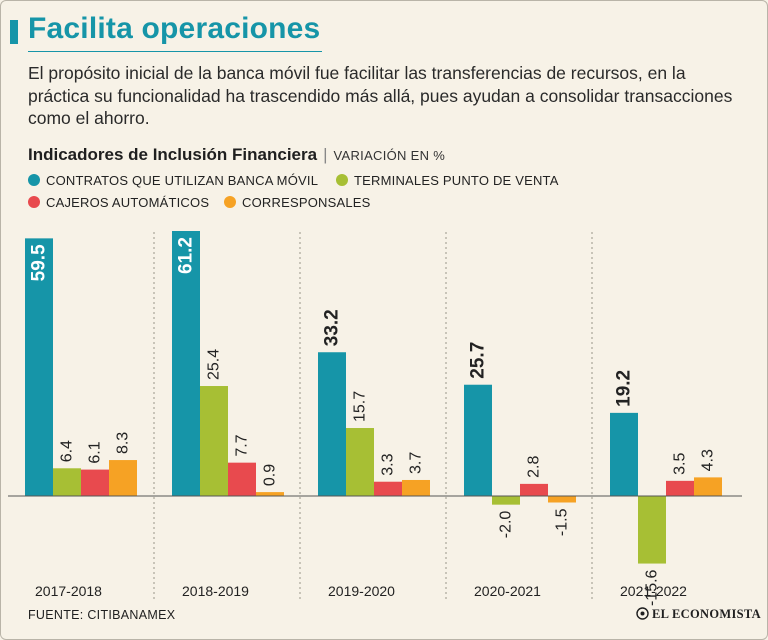  Describe the element at coordinates (652, 530) in the screenshot. I see `bar-2-2021-2022` at that location.